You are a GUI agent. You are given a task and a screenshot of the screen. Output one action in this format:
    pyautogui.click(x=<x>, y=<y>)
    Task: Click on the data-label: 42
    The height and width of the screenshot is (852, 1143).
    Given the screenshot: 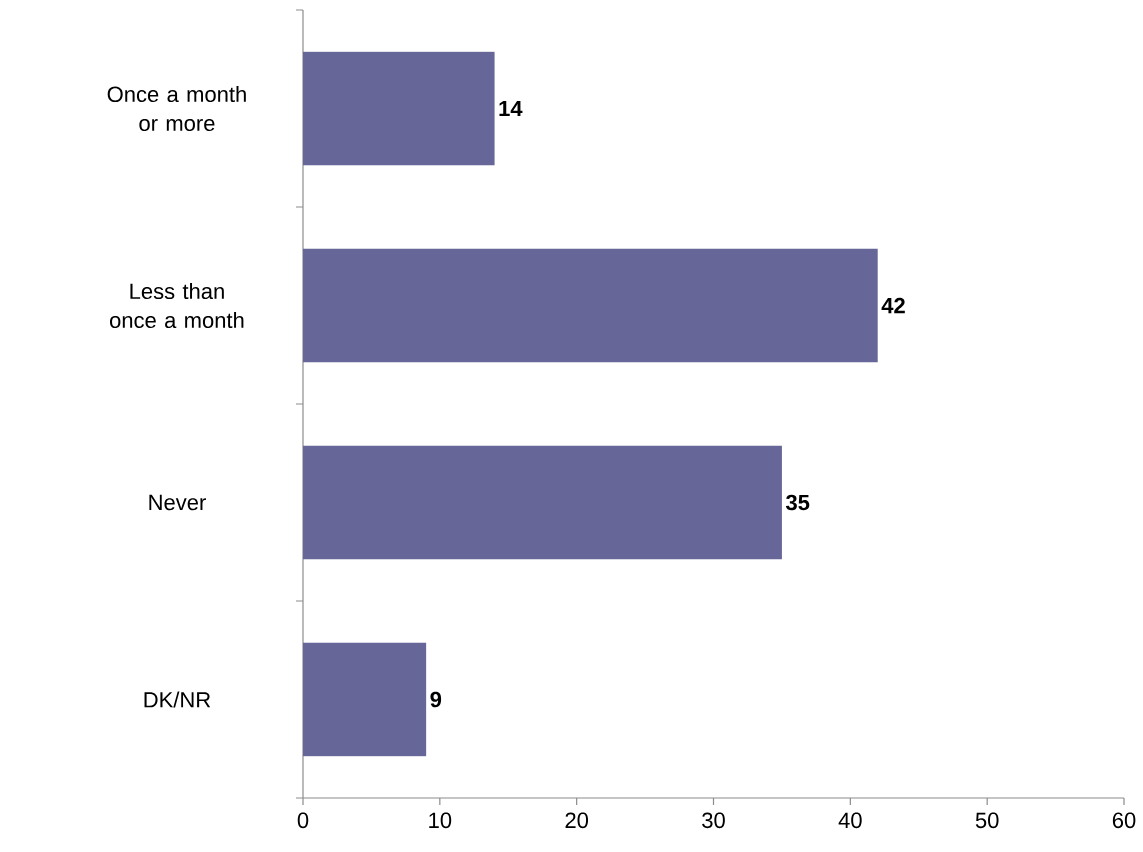 What is the action you would take?
    pyautogui.click(x=893, y=305)
    